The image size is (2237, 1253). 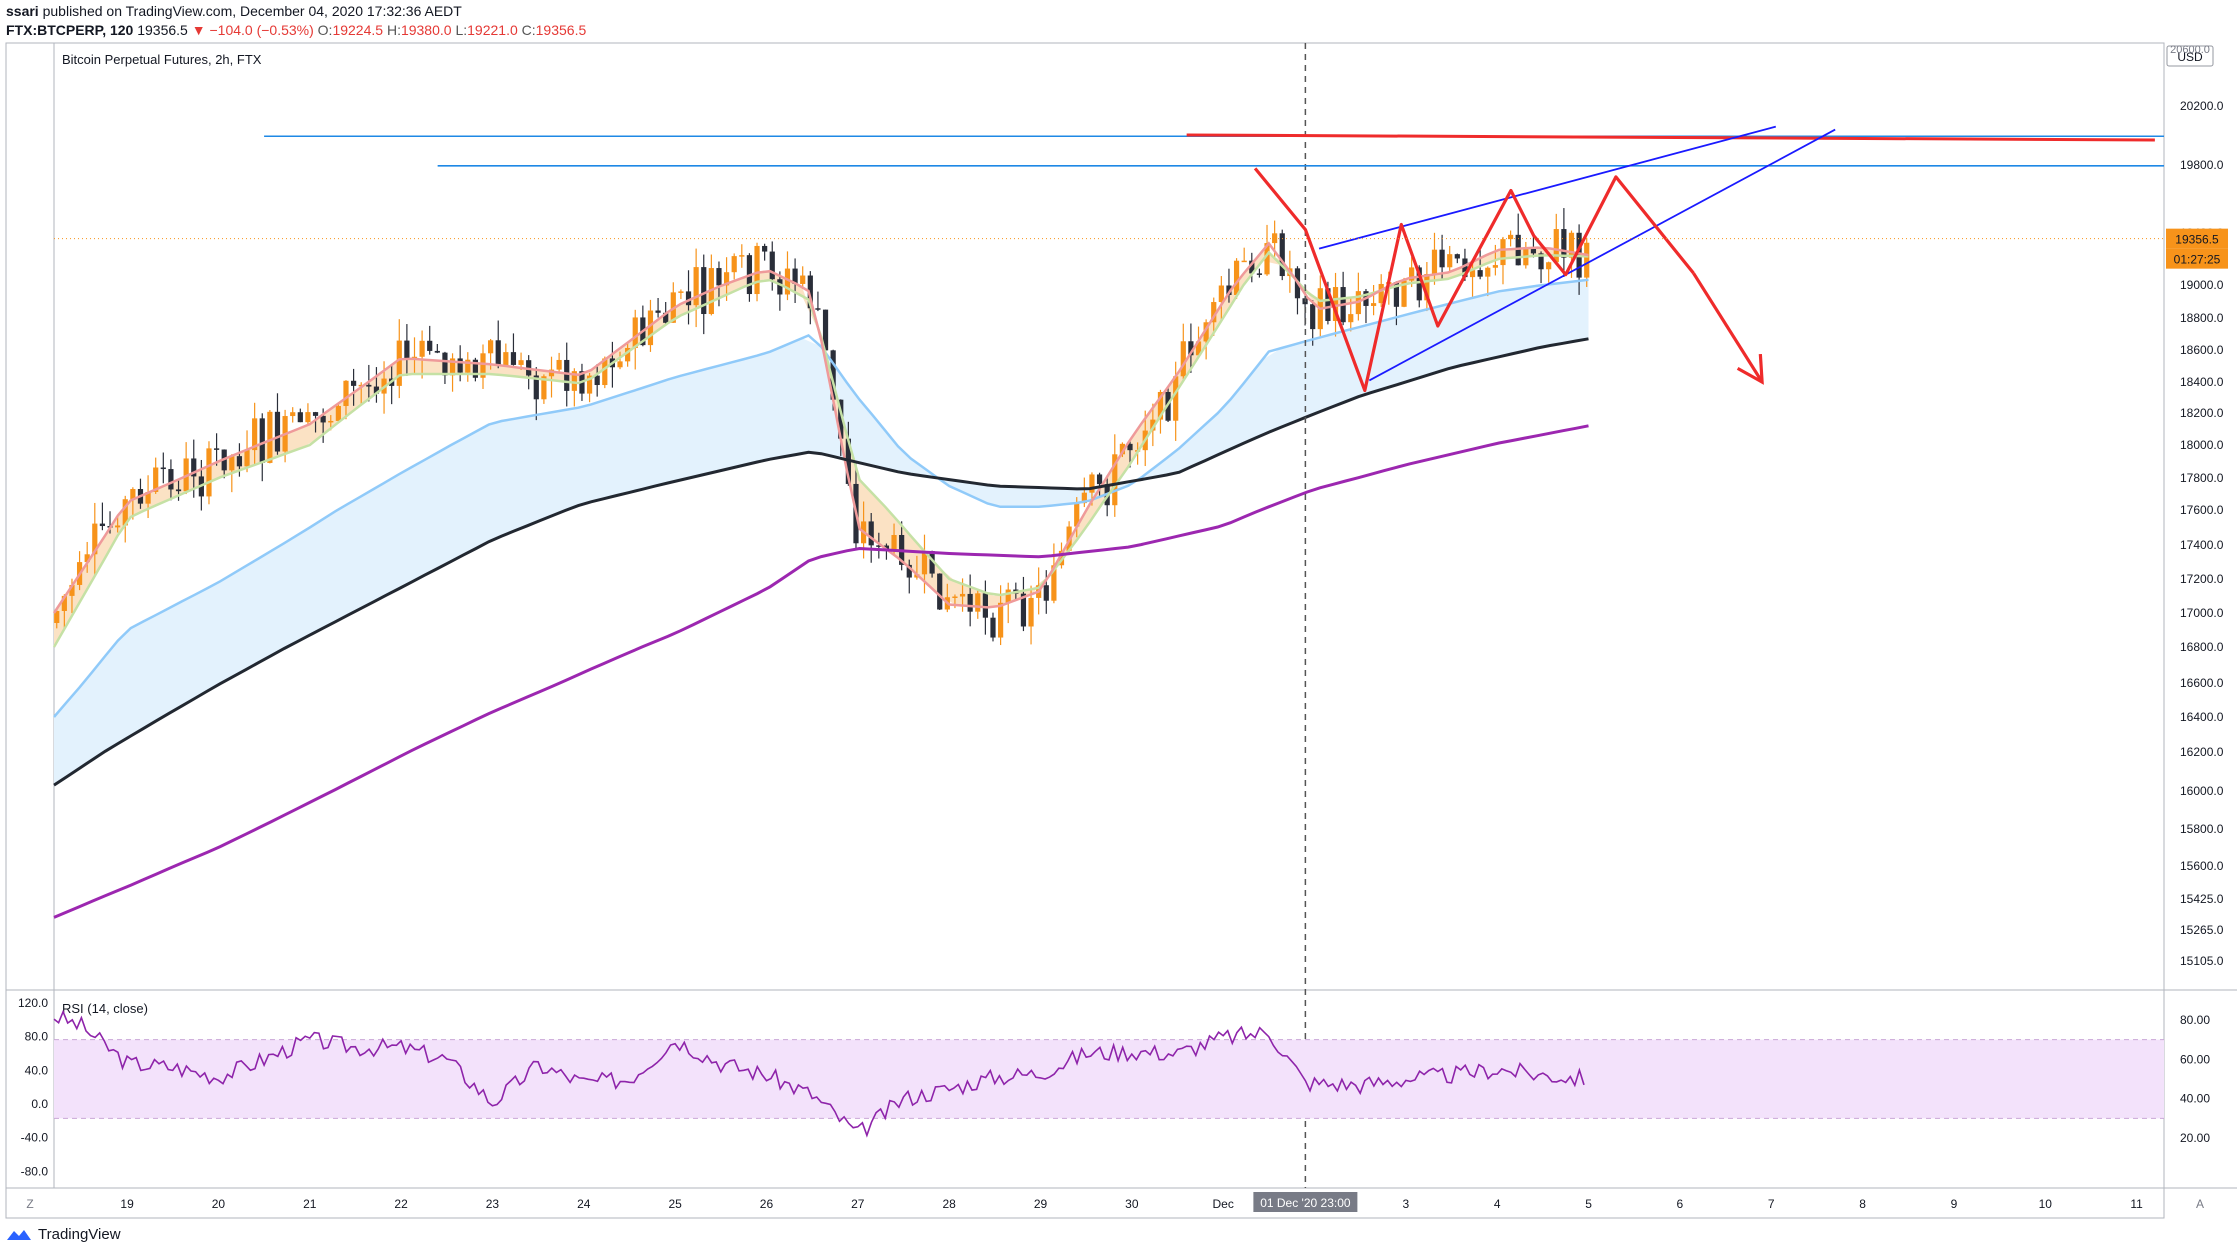 I want to click on time-tick-label: 20, so click(x=219, y=1204).